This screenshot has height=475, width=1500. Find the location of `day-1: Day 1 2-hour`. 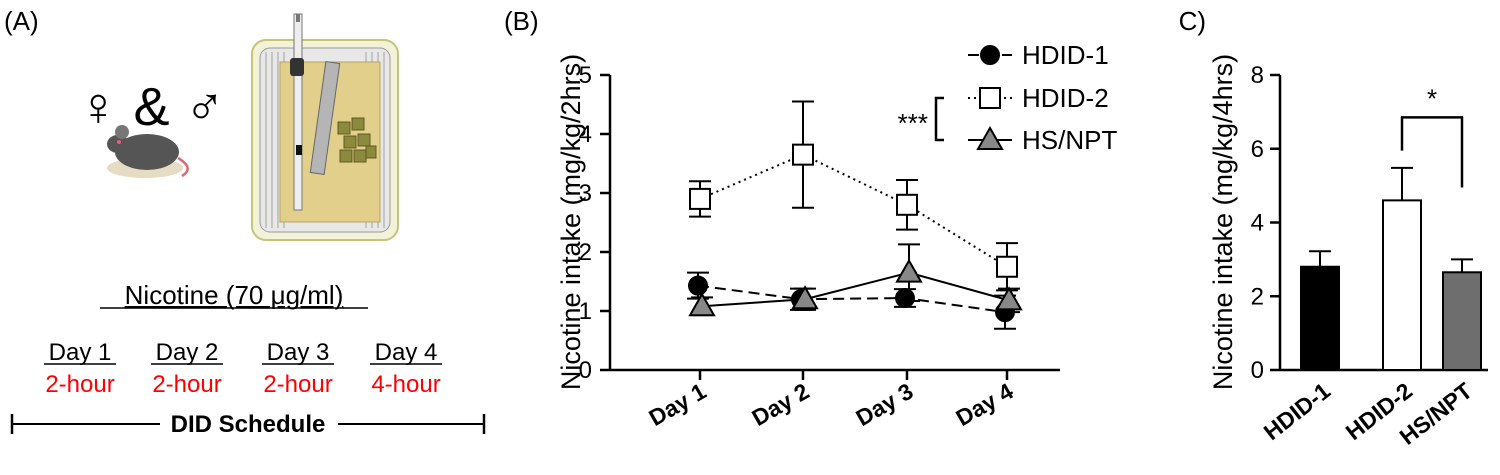

day-1: Day 1 2-hour is located at coordinates (80, 368).